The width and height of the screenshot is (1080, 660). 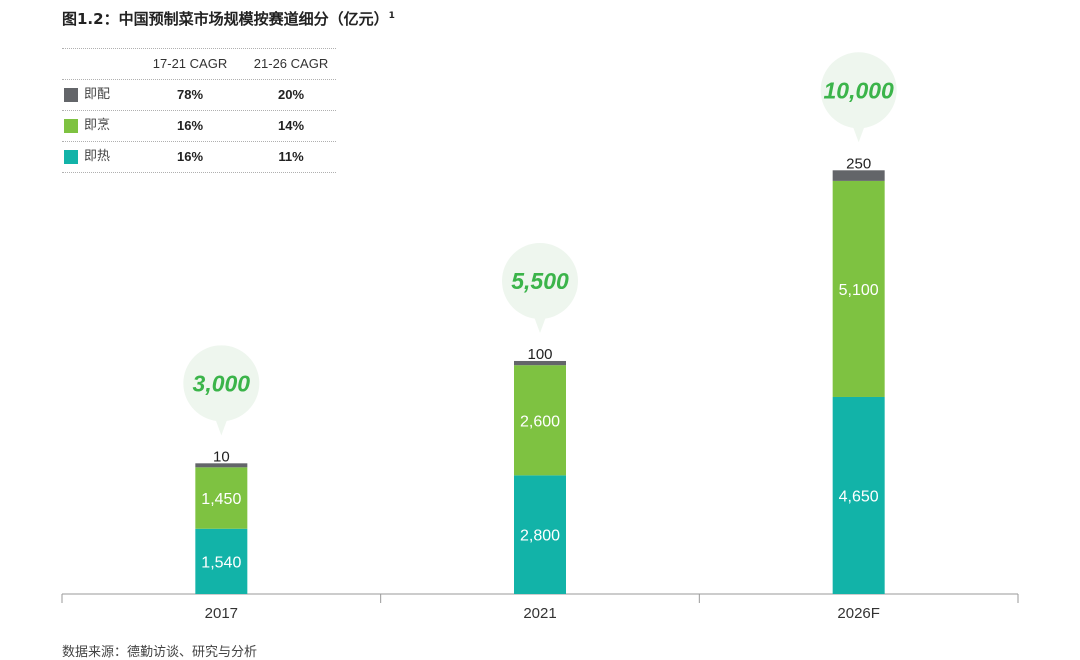 I want to click on bar-segment-label: 1,450, so click(x=221, y=499).